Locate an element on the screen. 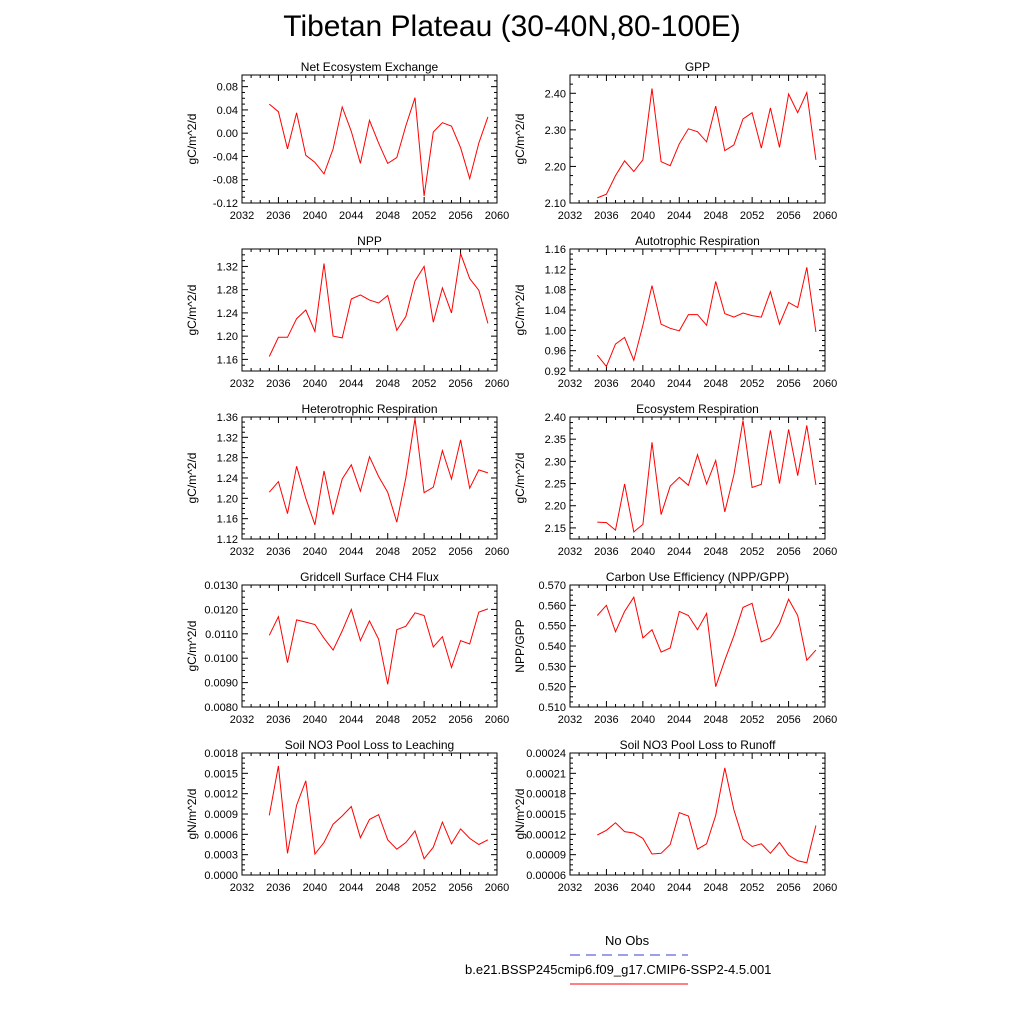 This screenshot has width=1024, height=1024. y-tick-label: 2.25 is located at coordinates (555, 485).